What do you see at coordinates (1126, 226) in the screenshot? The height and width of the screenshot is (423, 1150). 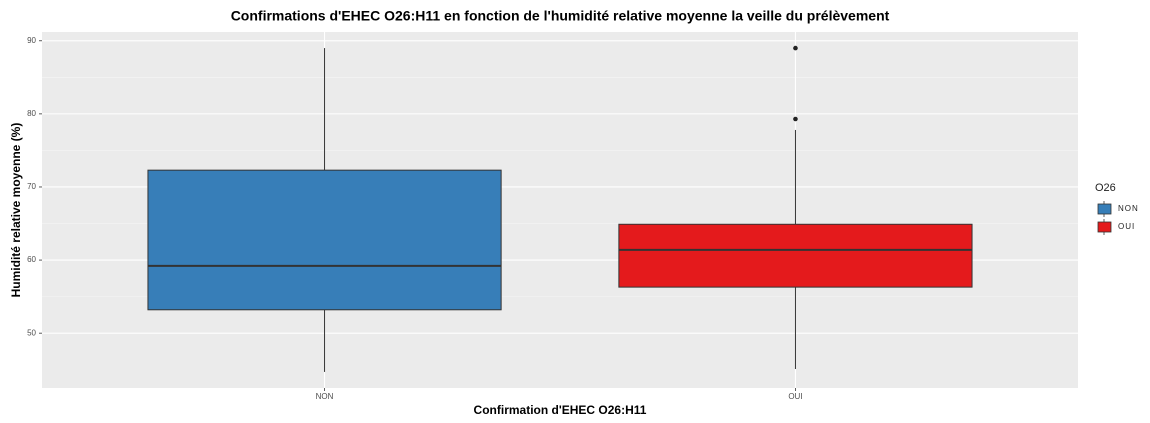 I see `legend-label: OUI` at bounding box center [1126, 226].